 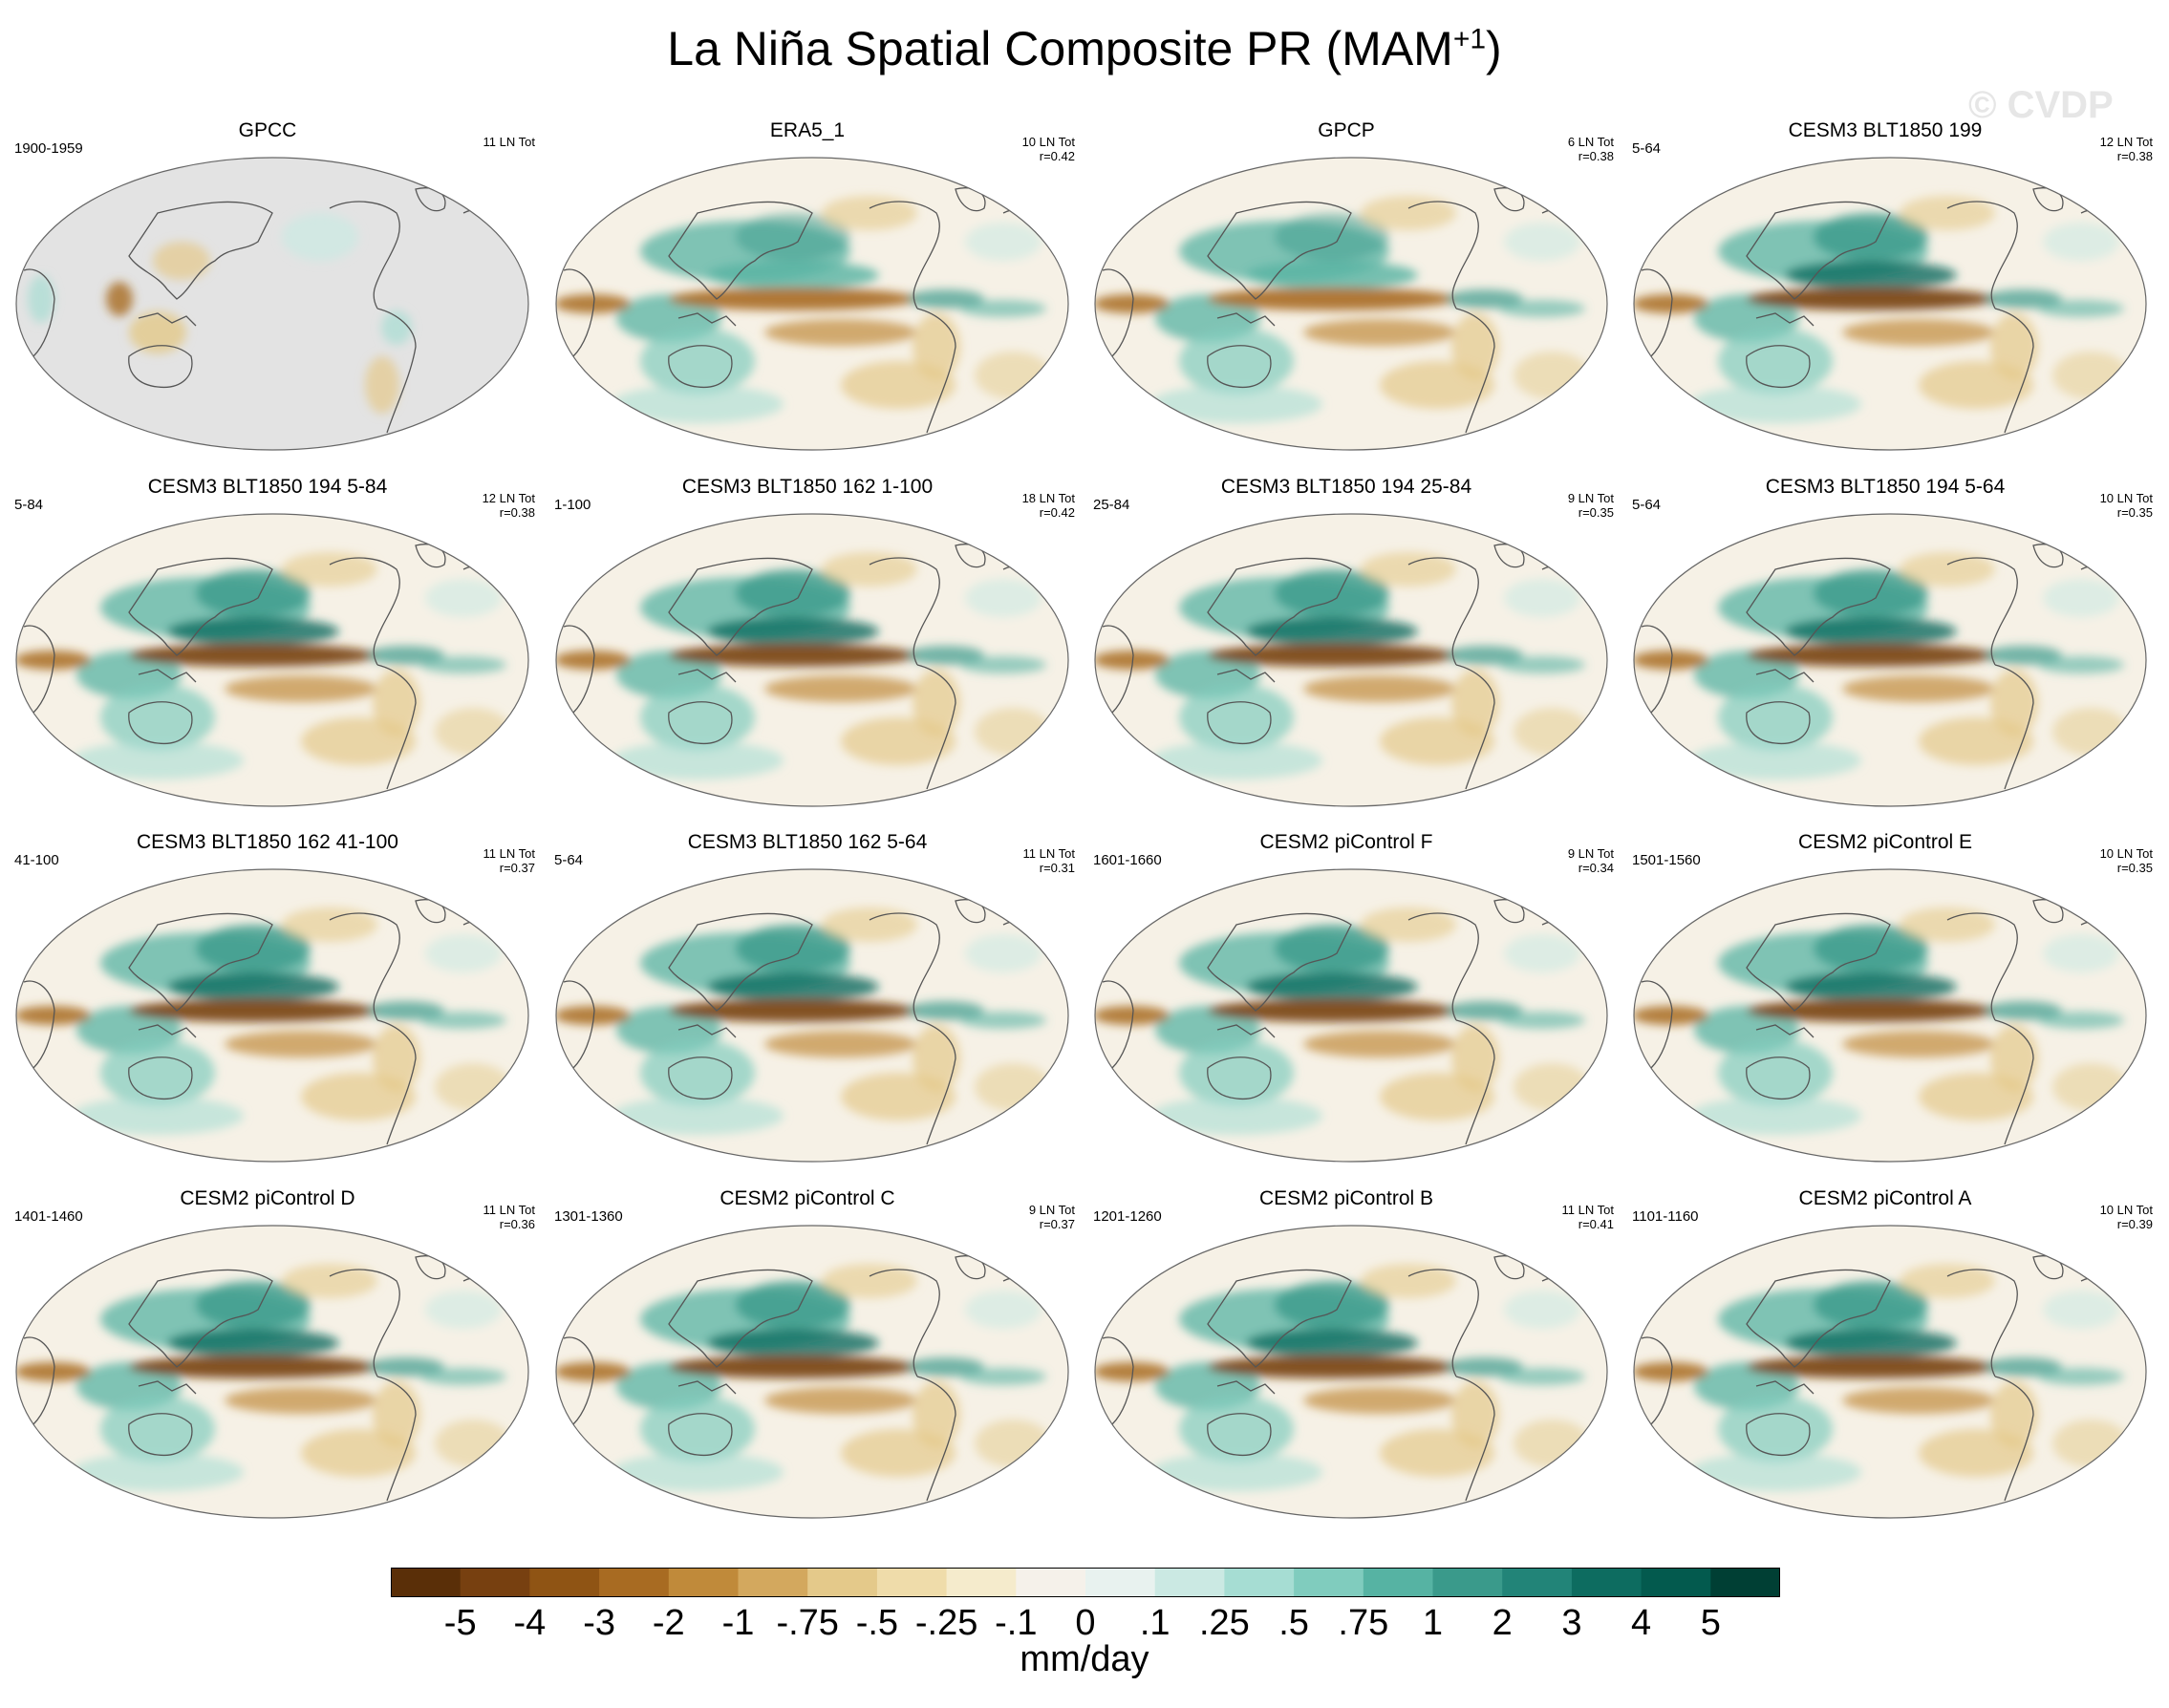 What do you see at coordinates (1084, 49) in the screenshot?
I see `figure-title: La Niña Spatial Composite PR (MAM+1)` at bounding box center [1084, 49].